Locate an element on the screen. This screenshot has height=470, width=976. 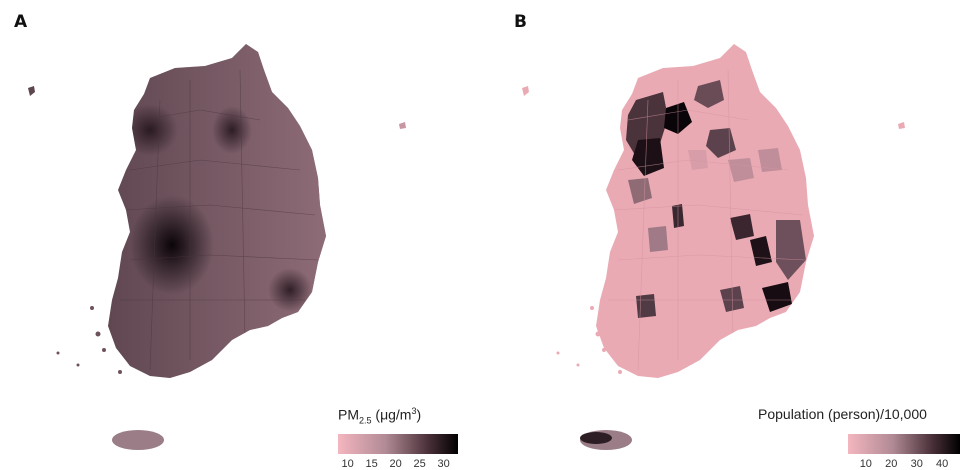
panel-letter-a: A is located at coordinates (21, 22).